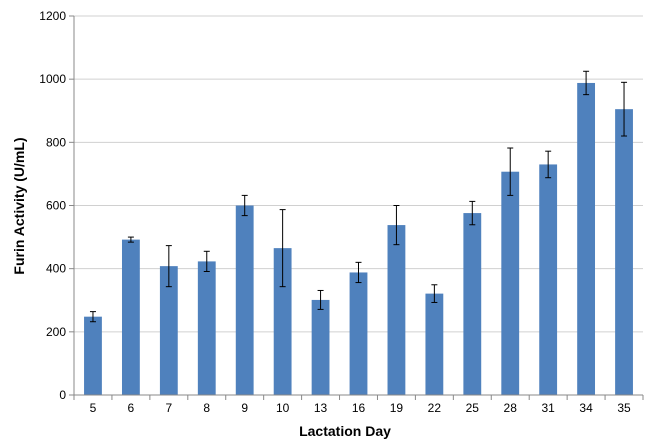 This screenshot has height=441, width=645. What do you see at coordinates (52, 79) in the screenshot?
I see `y-tick-label: 1000` at bounding box center [52, 79].